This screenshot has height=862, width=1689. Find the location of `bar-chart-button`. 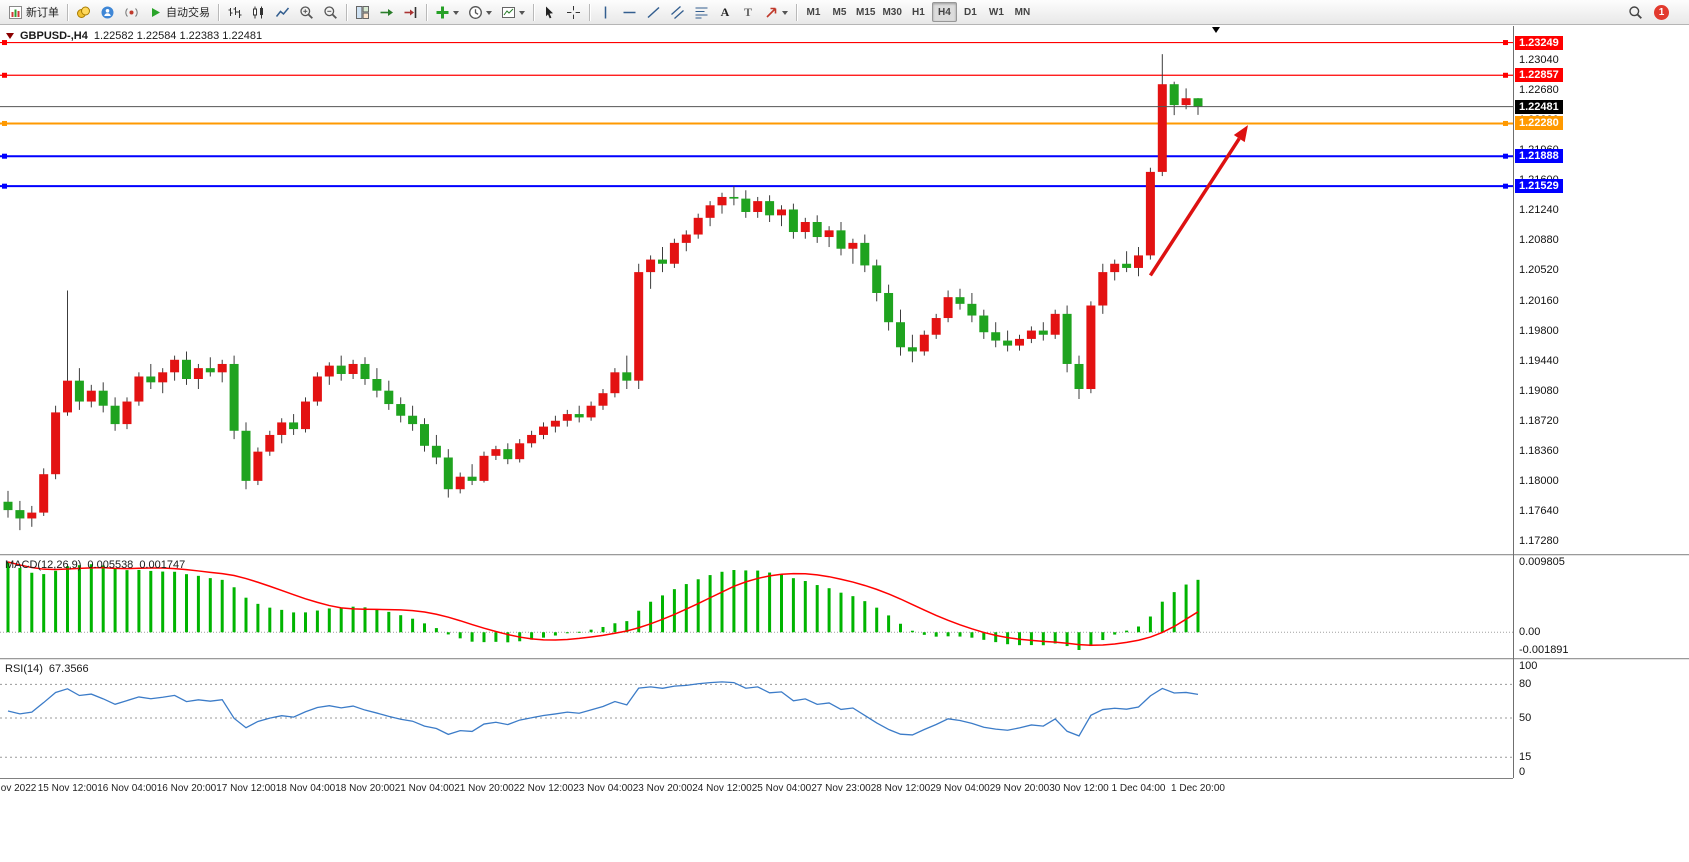

bar-chart-button is located at coordinates (234, 12).